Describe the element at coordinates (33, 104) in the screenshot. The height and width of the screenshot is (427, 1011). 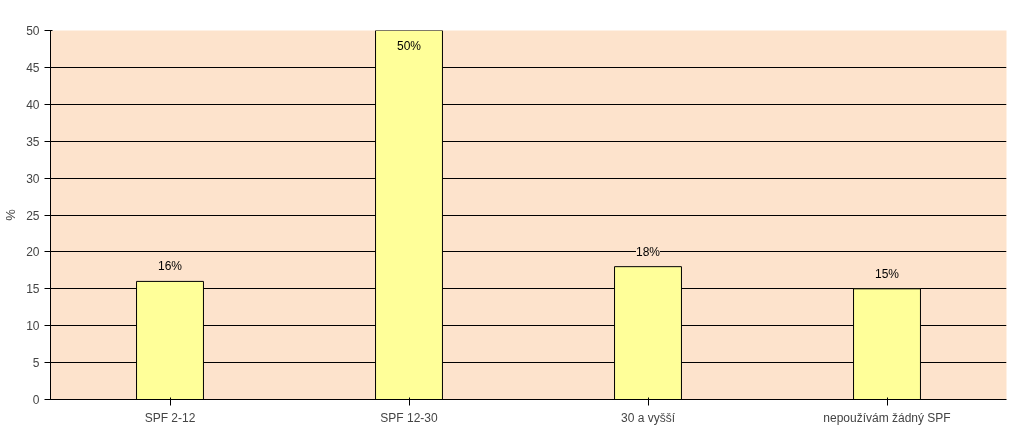
I see `y-tick-label: 40` at that location.